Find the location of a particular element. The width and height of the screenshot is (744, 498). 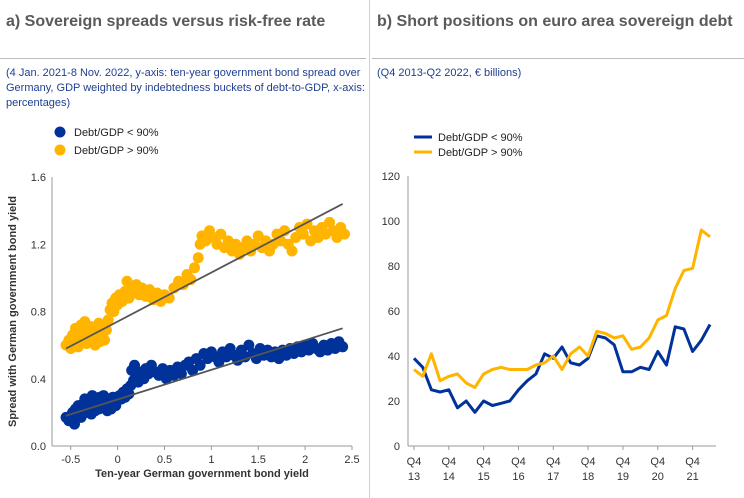

x-axis-label: Ten-year German government bond yield is located at coordinates (202, 474).